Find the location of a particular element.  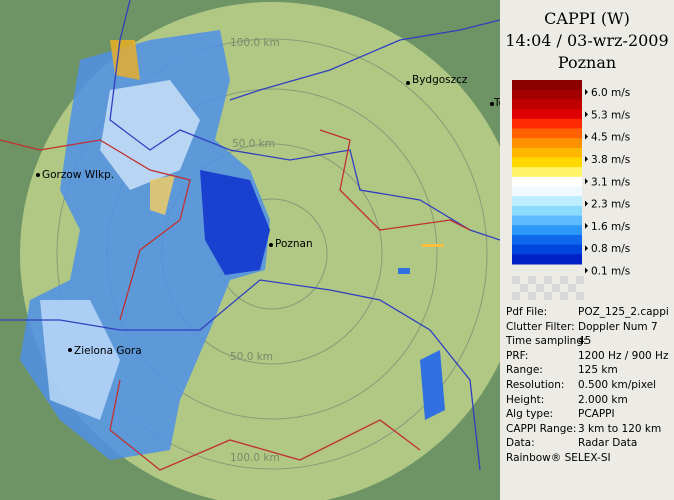

city-label: Bydgoszcz is located at coordinates (440, 80).